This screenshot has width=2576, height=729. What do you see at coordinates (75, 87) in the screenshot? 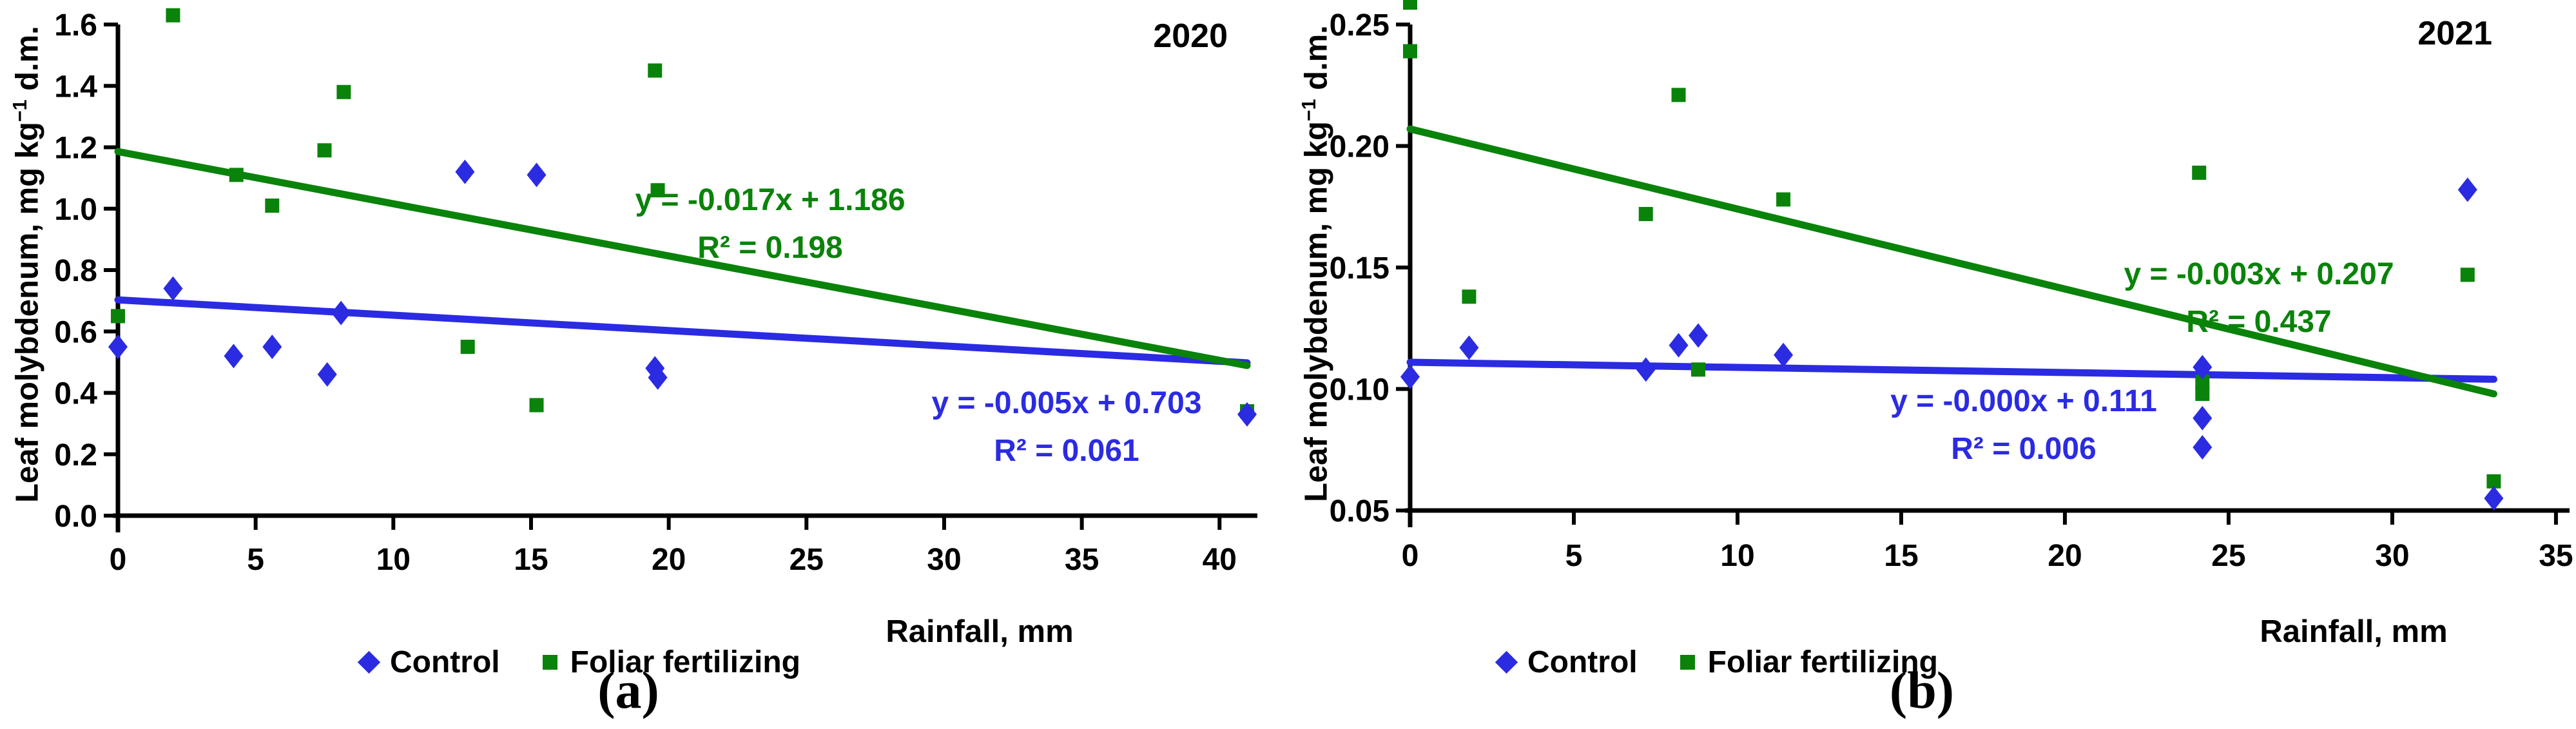
I see `y-tick-label: 1.4` at bounding box center [75, 87].